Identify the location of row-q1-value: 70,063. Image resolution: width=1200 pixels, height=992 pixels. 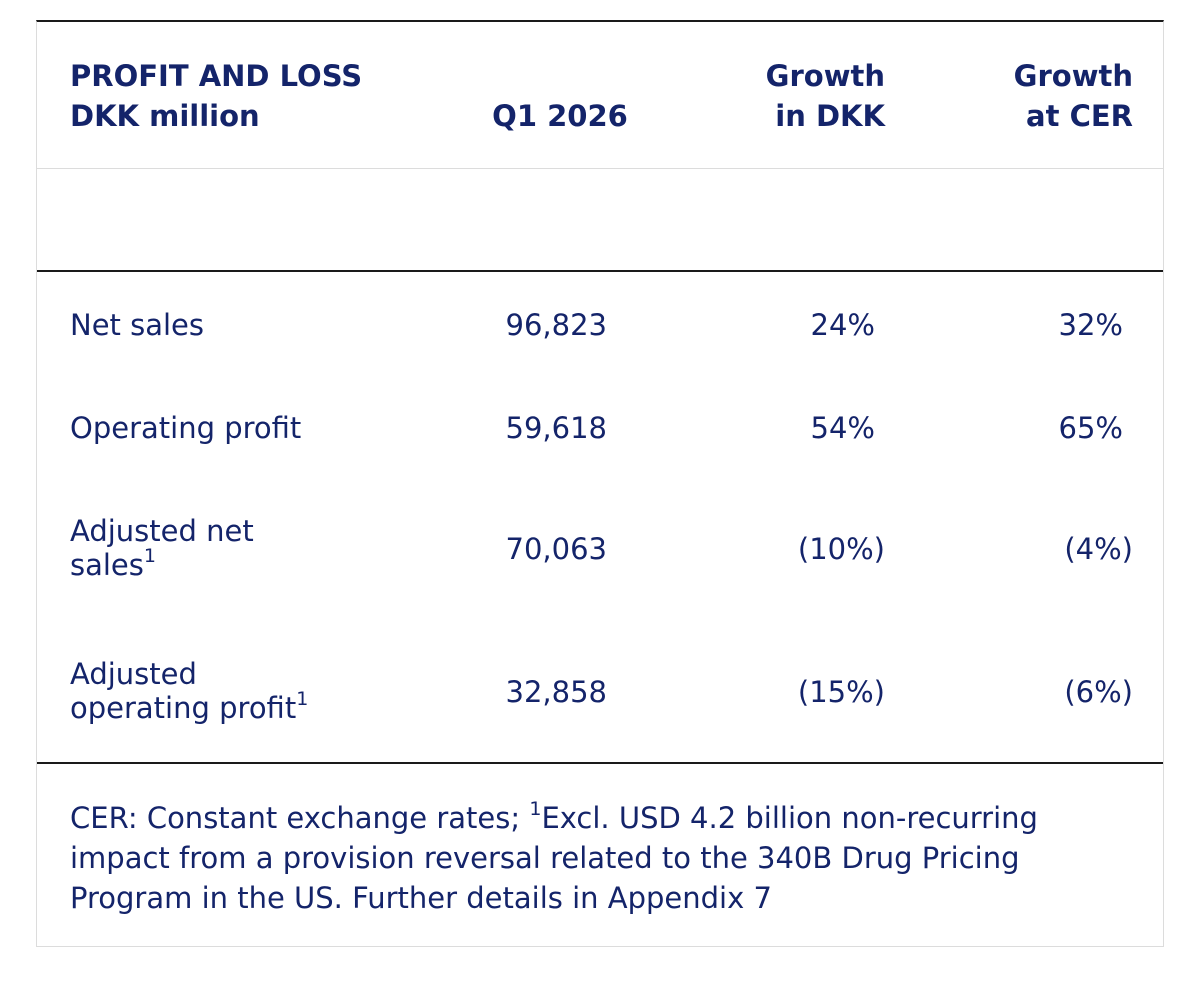
(556, 549).